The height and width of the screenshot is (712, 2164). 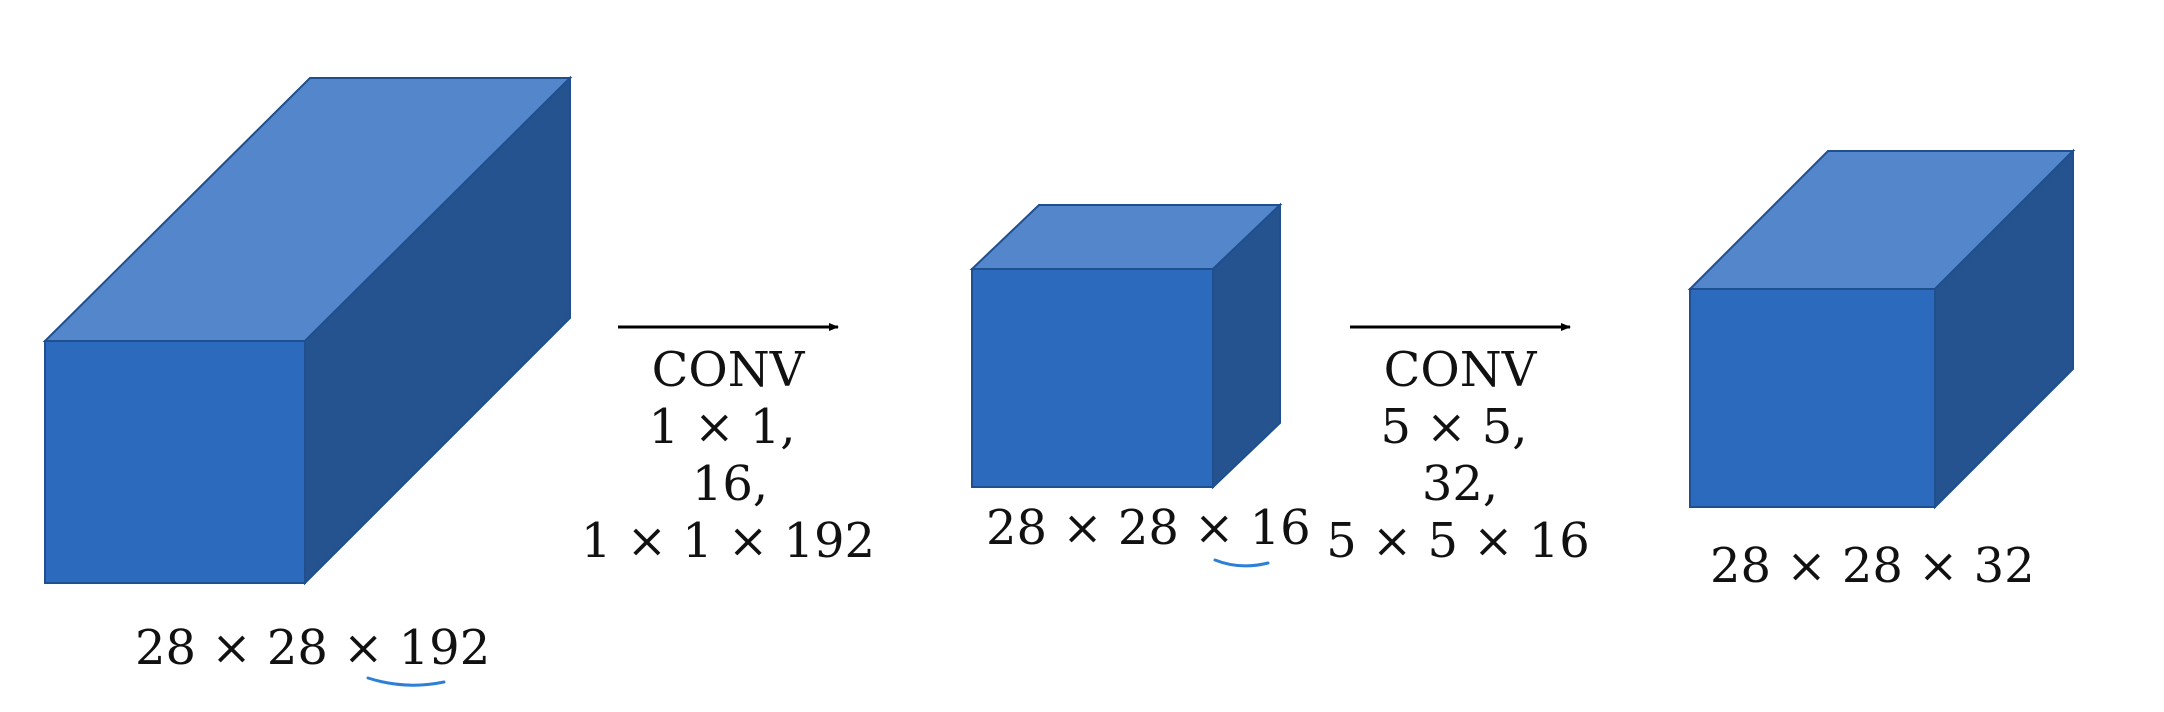 What do you see at coordinates (730, 484) in the screenshot?
I see `conv-1x1-filters: 16,` at bounding box center [730, 484].